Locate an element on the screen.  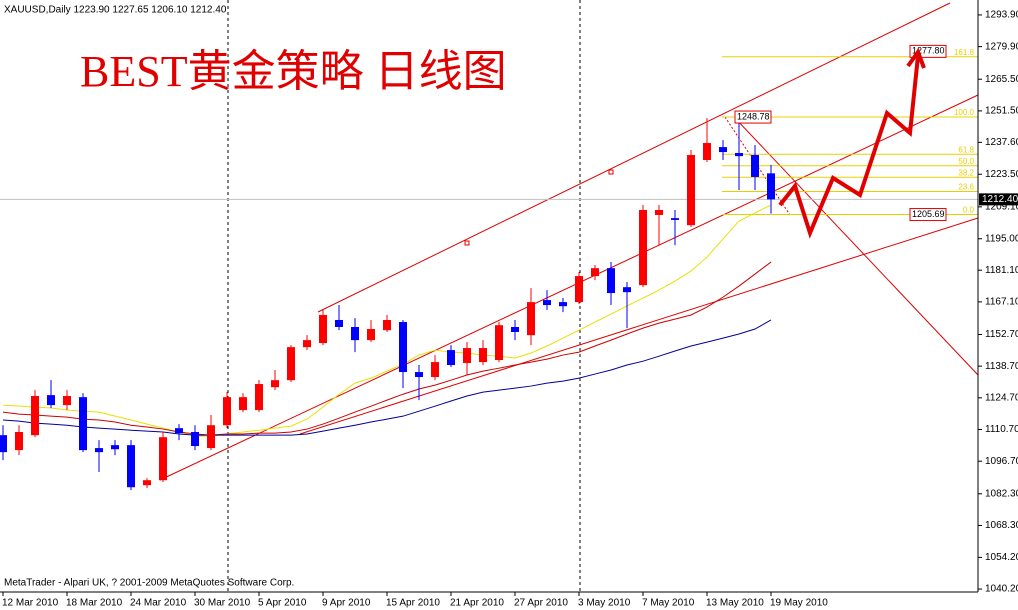
y-tick-label: 1251.50 is located at coordinates (1001, 111).